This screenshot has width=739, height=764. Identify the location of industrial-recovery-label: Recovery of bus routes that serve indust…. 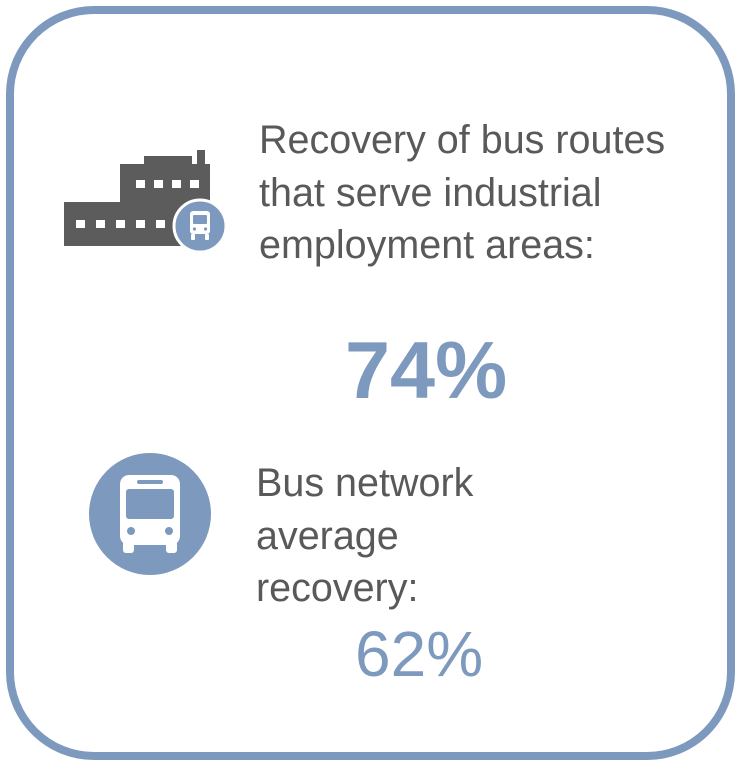
(462, 192).